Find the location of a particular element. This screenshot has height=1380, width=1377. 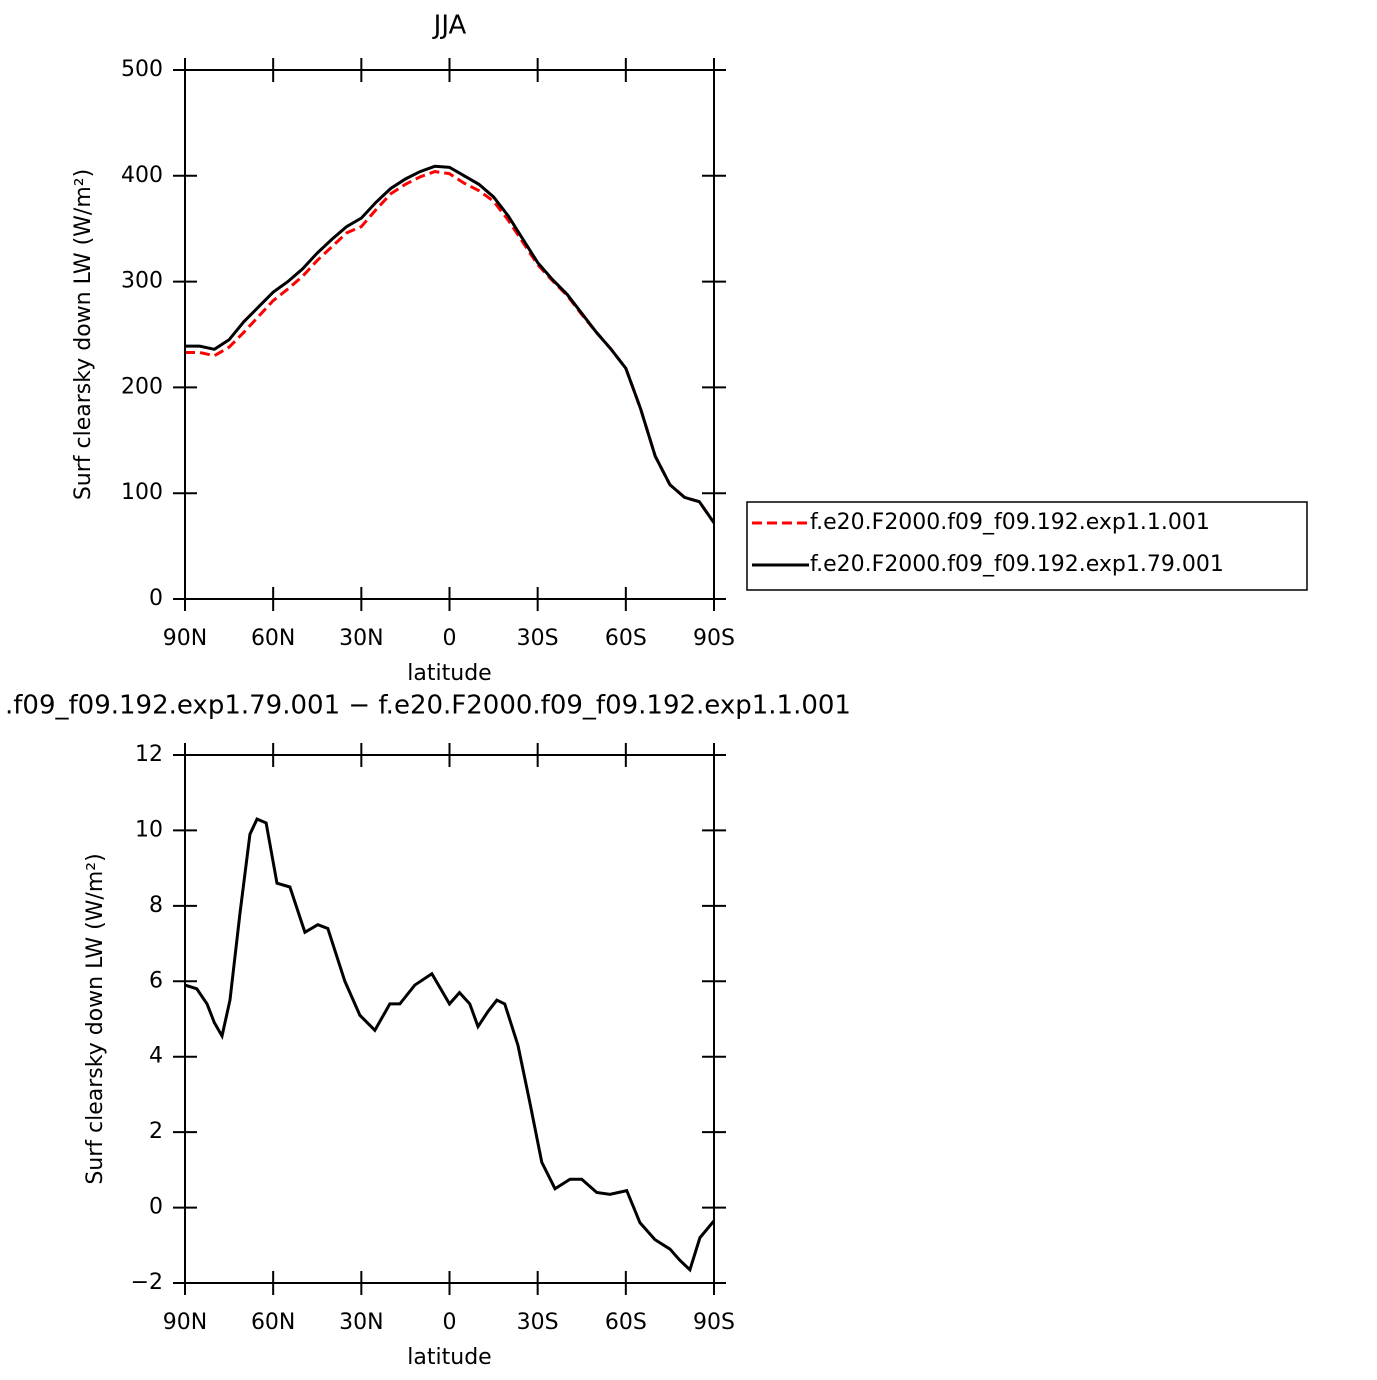

y-tick-label: 10 is located at coordinates (149, 829).